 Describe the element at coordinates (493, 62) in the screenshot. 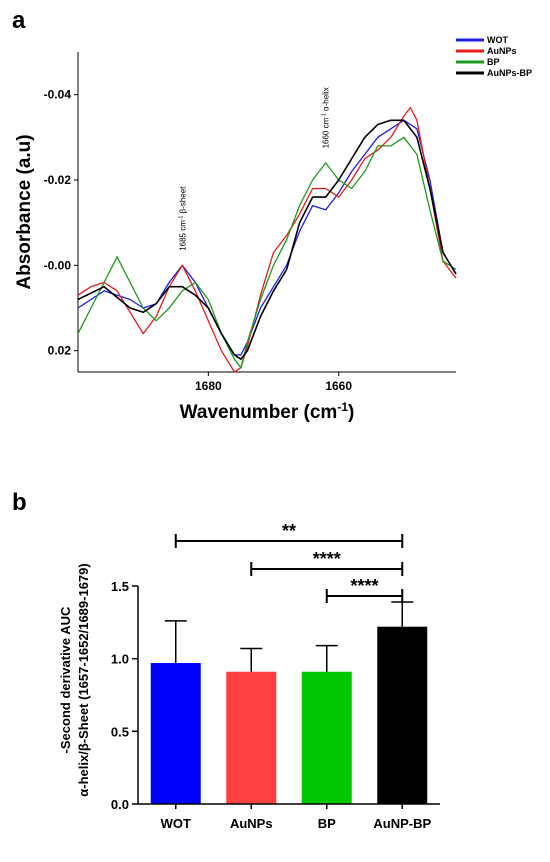

I see `legend-label: BP` at that location.